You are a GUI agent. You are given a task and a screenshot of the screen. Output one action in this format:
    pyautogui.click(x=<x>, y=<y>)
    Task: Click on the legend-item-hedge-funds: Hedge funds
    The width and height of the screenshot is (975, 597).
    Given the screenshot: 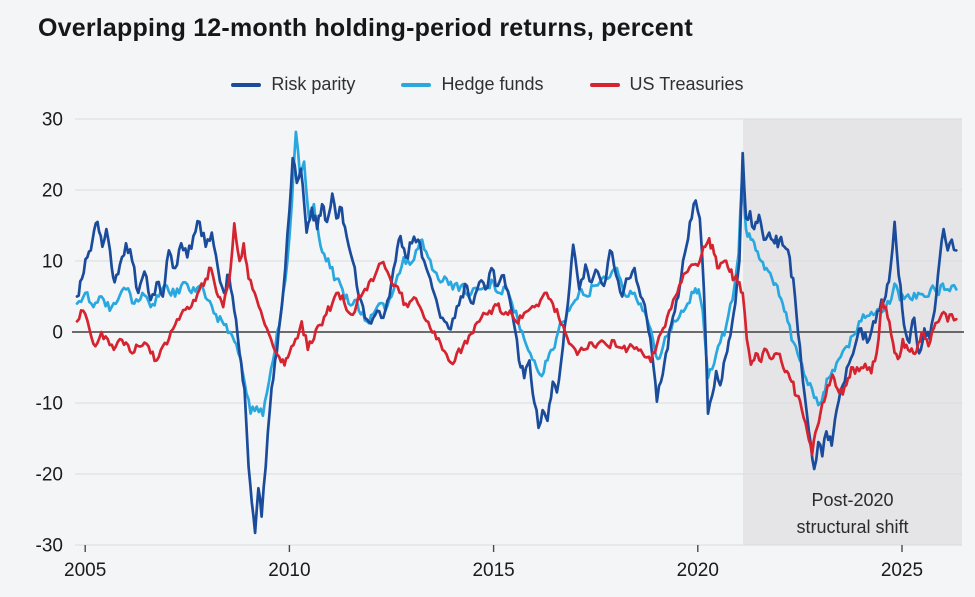 What is the action you would take?
    pyautogui.click(x=472, y=84)
    